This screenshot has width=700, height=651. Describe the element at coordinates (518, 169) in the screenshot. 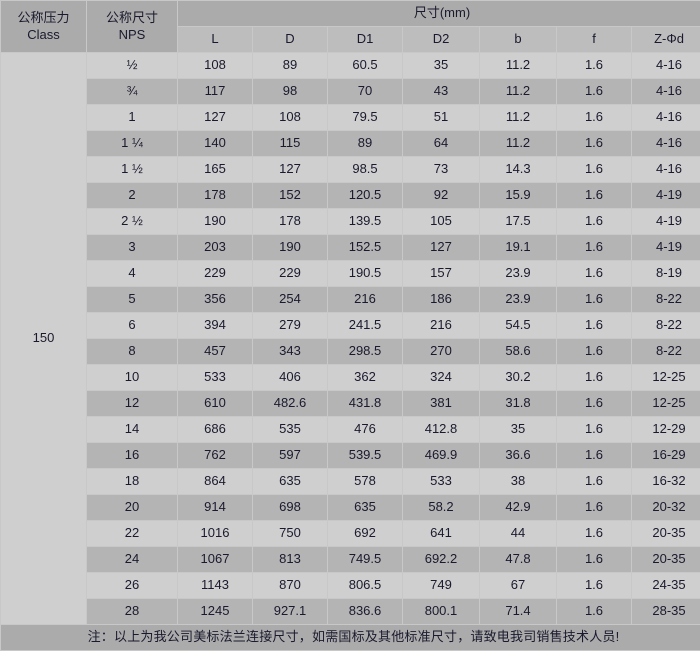

I see `cell-b: 14.3` at that location.